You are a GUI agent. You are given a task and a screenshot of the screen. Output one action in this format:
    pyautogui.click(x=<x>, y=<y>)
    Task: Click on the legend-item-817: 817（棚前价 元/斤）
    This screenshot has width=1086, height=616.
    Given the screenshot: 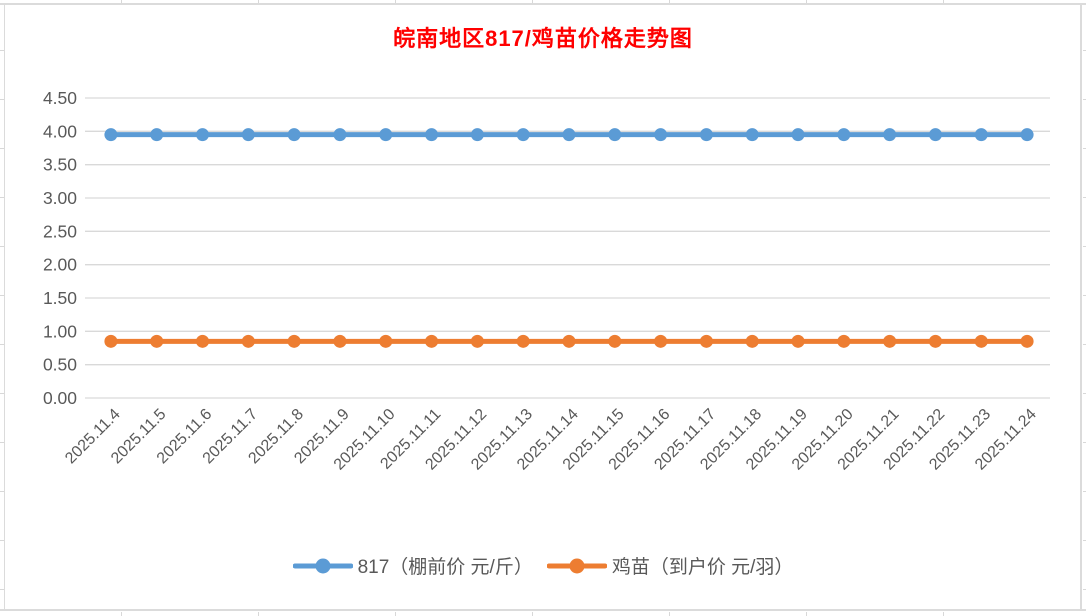 What is the action you would take?
    pyautogui.click(x=412, y=565)
    